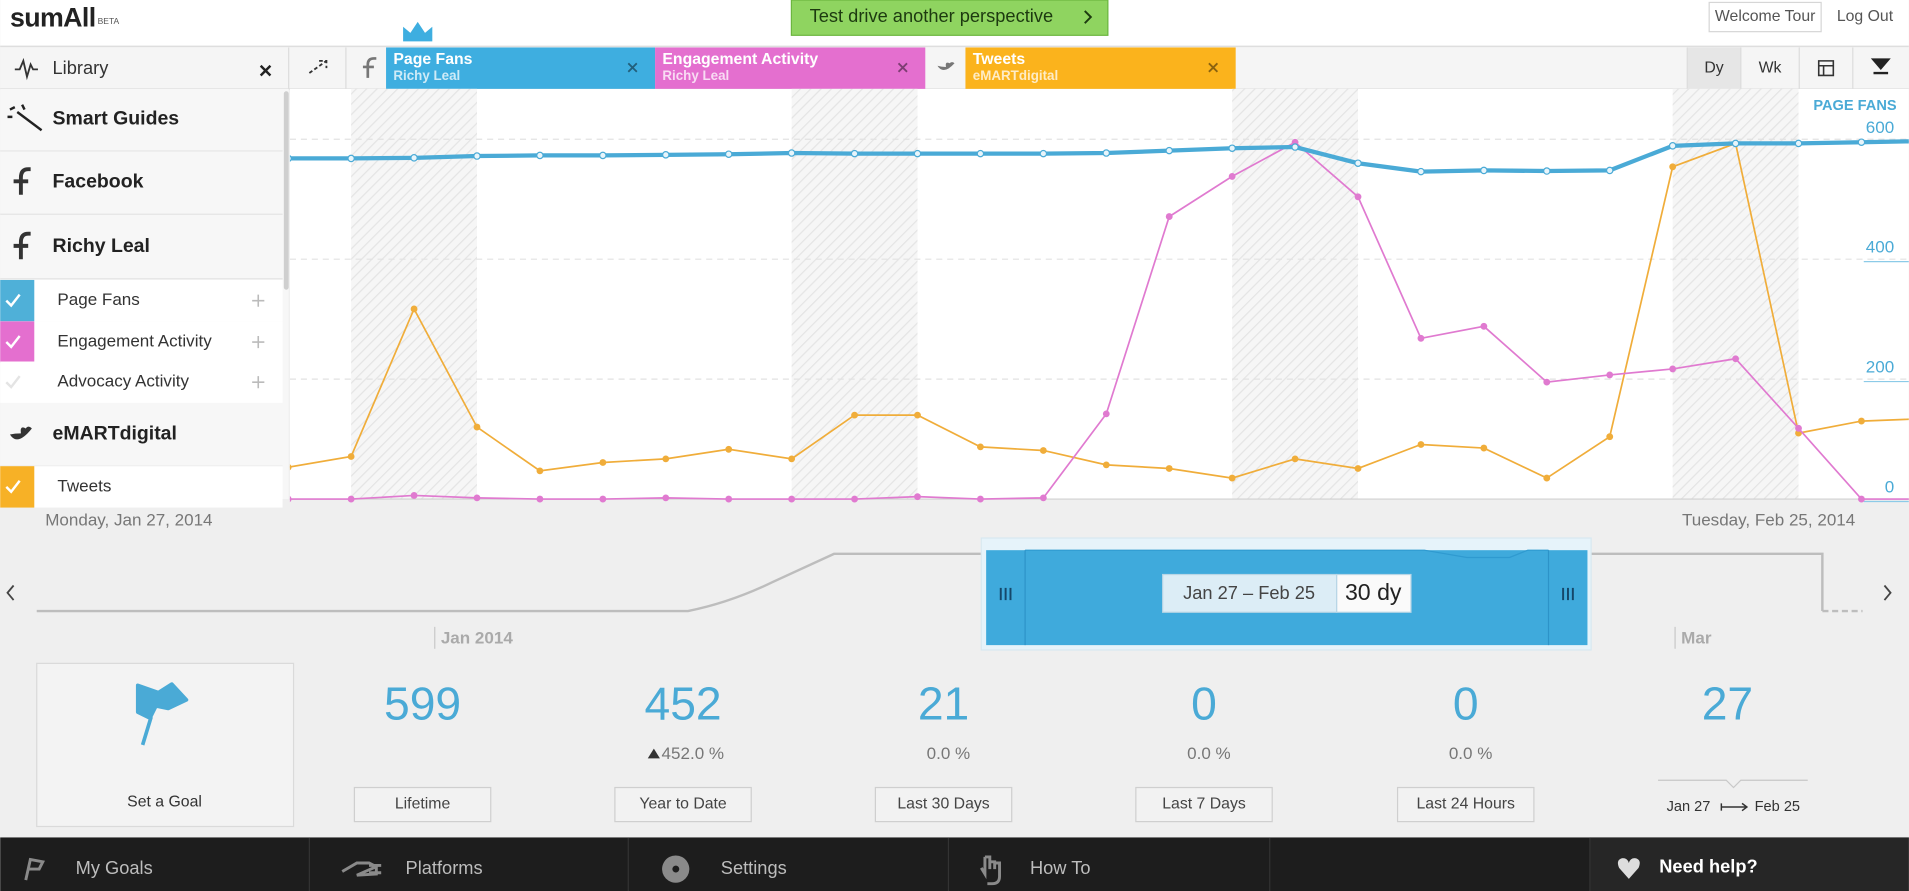  I want to click on help-link: Need help?, so click(1708, 866).